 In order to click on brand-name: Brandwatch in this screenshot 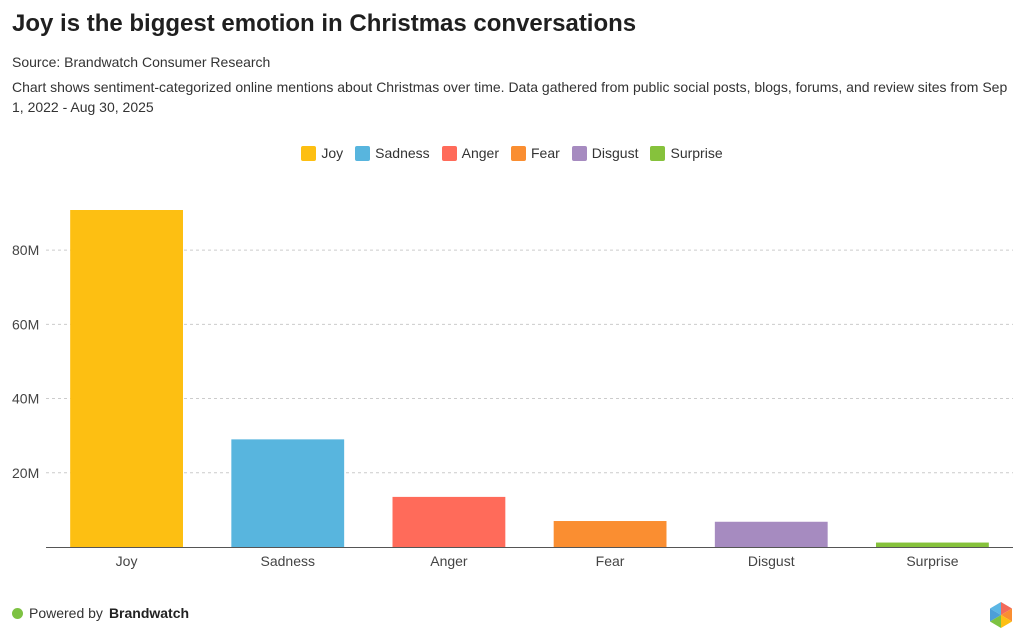, I will do `click(149, 613)`.